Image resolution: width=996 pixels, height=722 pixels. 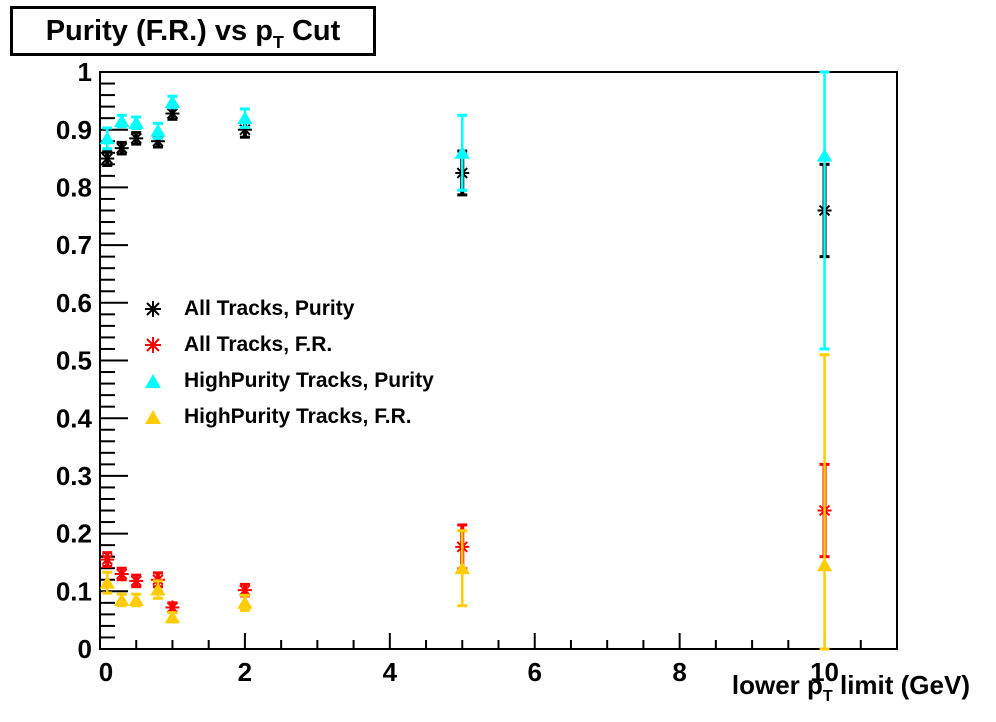 I want to click on title-box: Purity (F.R.) vs pT Cut, so click(x=193, y=31).